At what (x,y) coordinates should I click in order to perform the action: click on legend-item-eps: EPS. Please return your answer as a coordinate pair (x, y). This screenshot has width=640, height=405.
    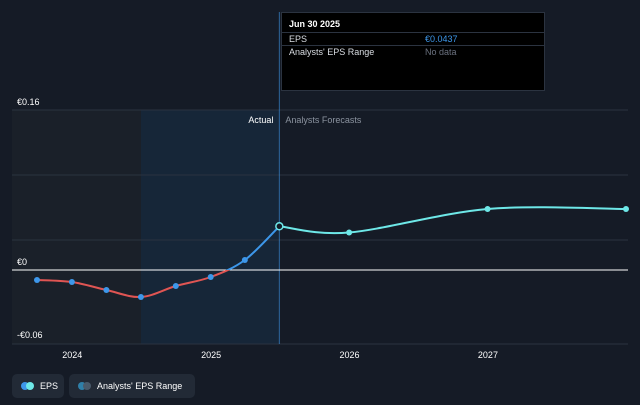
    Looking at the image, I should click on (38, 386).